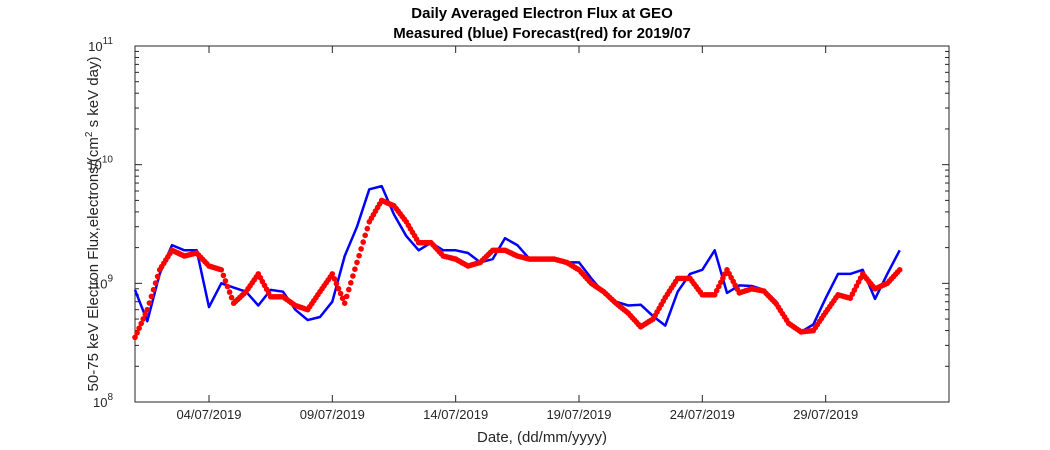 Image resolution: width=1050 pixels, height=450 pixels. What do you see at coordinates (208, 414) in the screenshot?
I see `x-tick-label: 04/07/2019` at bounding box center [208, 414].